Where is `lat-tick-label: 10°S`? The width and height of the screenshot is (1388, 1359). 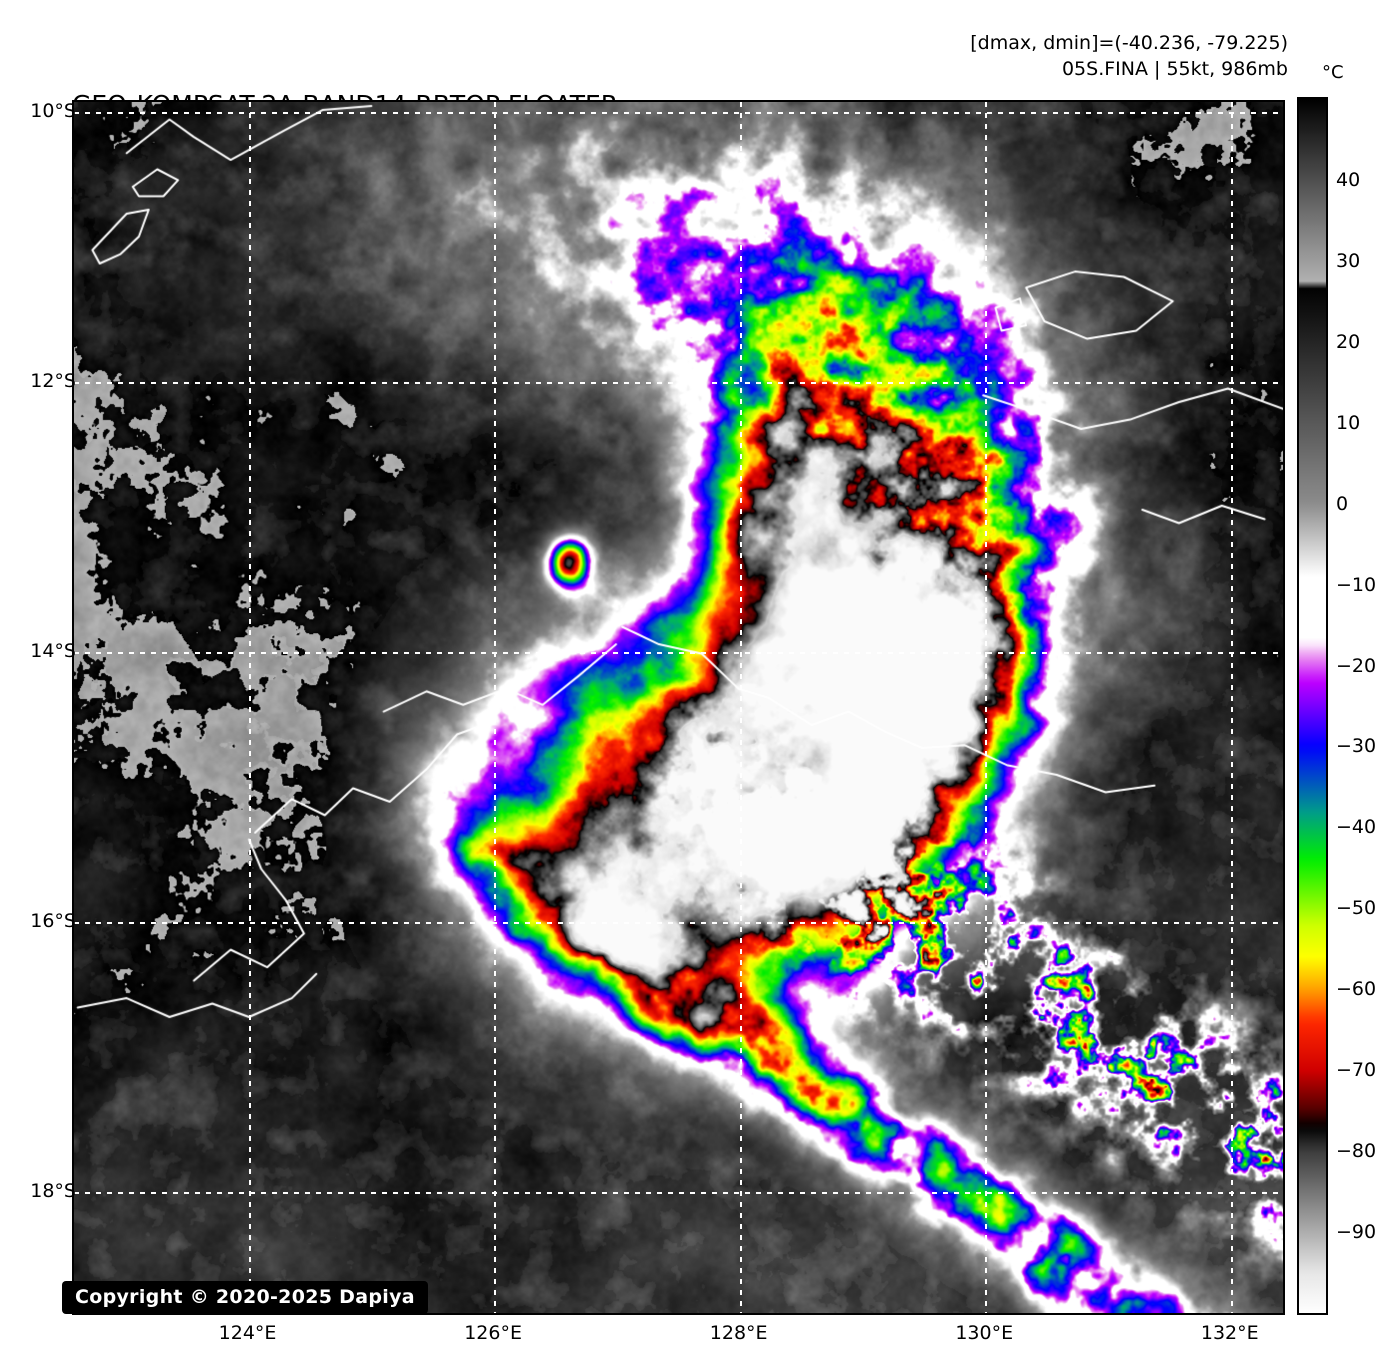 lat-tick-label: 10°S is located at coordinates (53, 110).